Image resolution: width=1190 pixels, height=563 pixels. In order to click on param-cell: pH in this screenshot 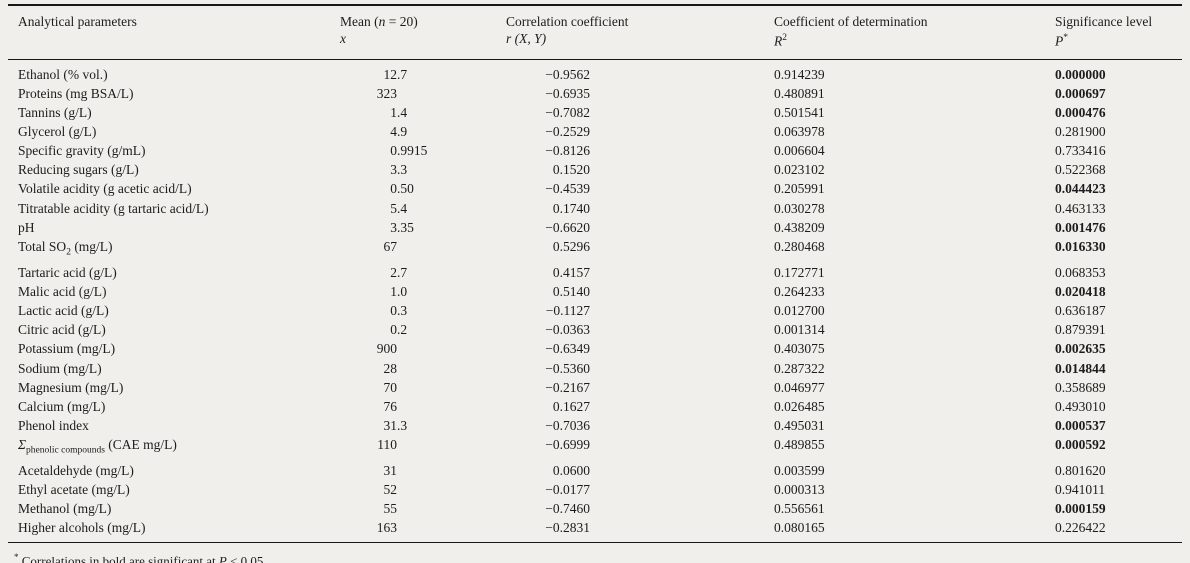, I will do `click(26, 227)`.